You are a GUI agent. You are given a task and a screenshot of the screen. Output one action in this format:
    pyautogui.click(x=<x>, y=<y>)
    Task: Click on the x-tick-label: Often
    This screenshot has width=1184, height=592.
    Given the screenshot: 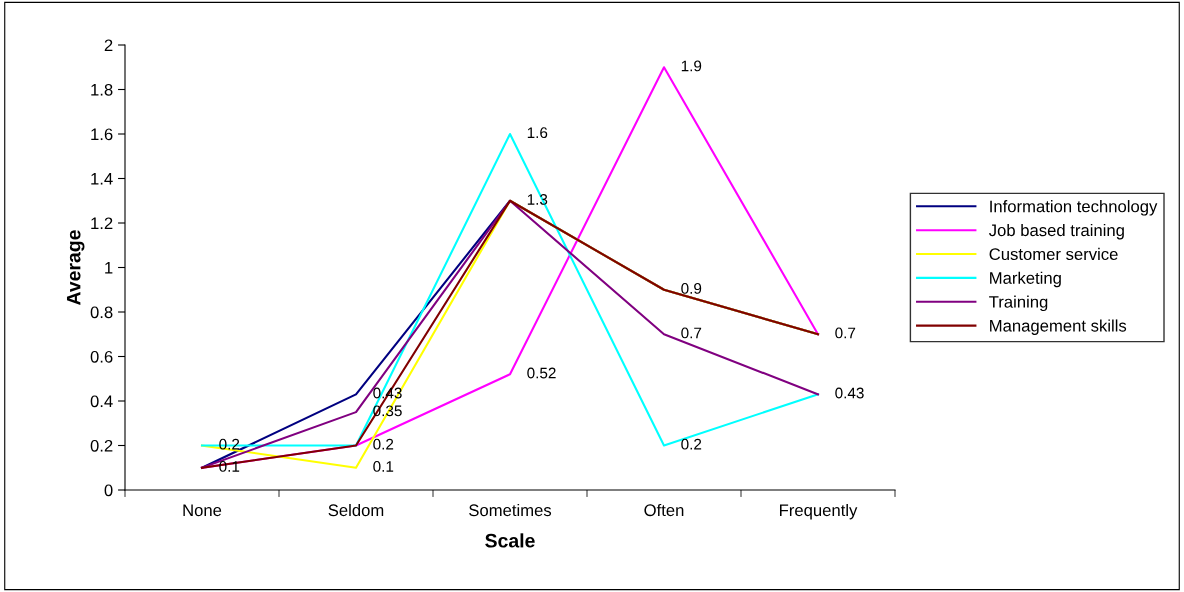 What is the action you would take?
    pyautogui.click(x=664, y=510)
    